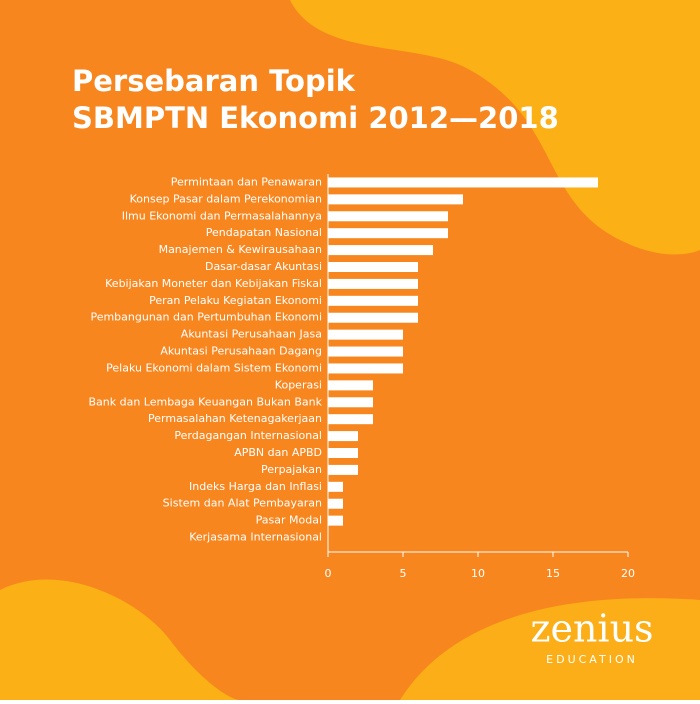  What do you see at coordinates (214, 367) in the screenshot?
I see `y-tick-label: Pelaku Ekonomi dalam Sistem Ekonomi` at bounding box center [214, 367].